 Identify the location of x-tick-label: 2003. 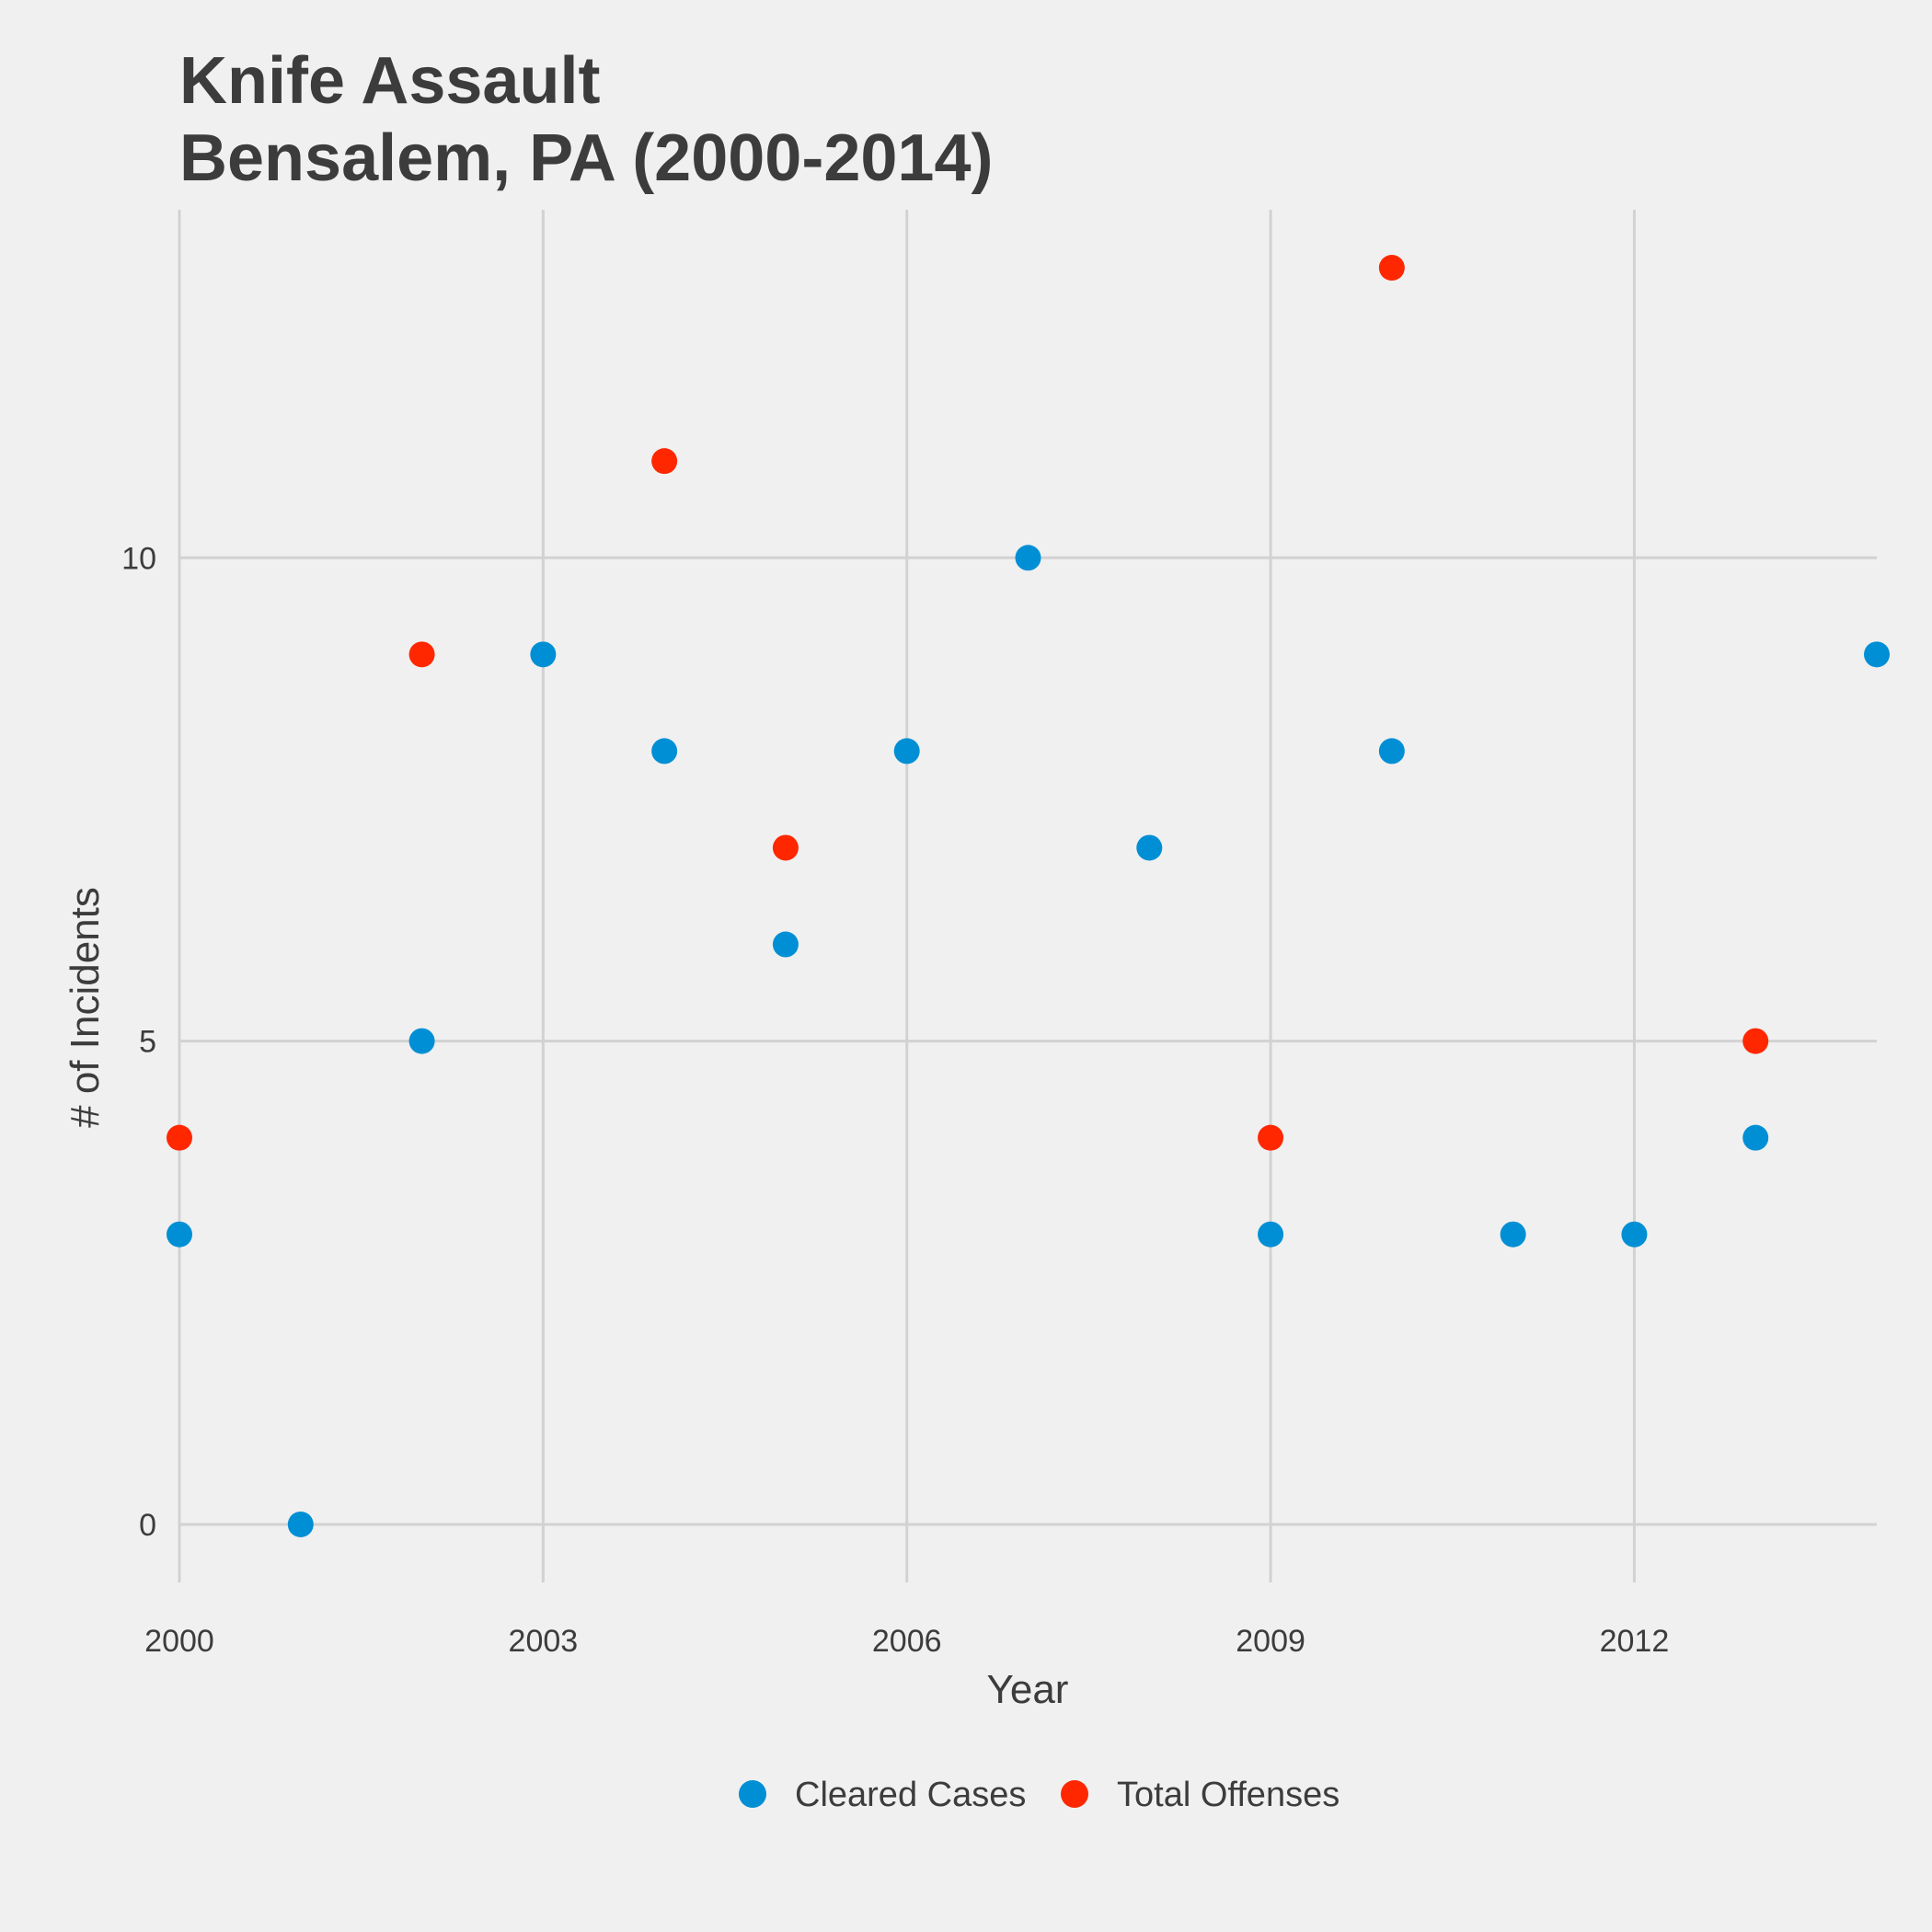
(544, 1641).